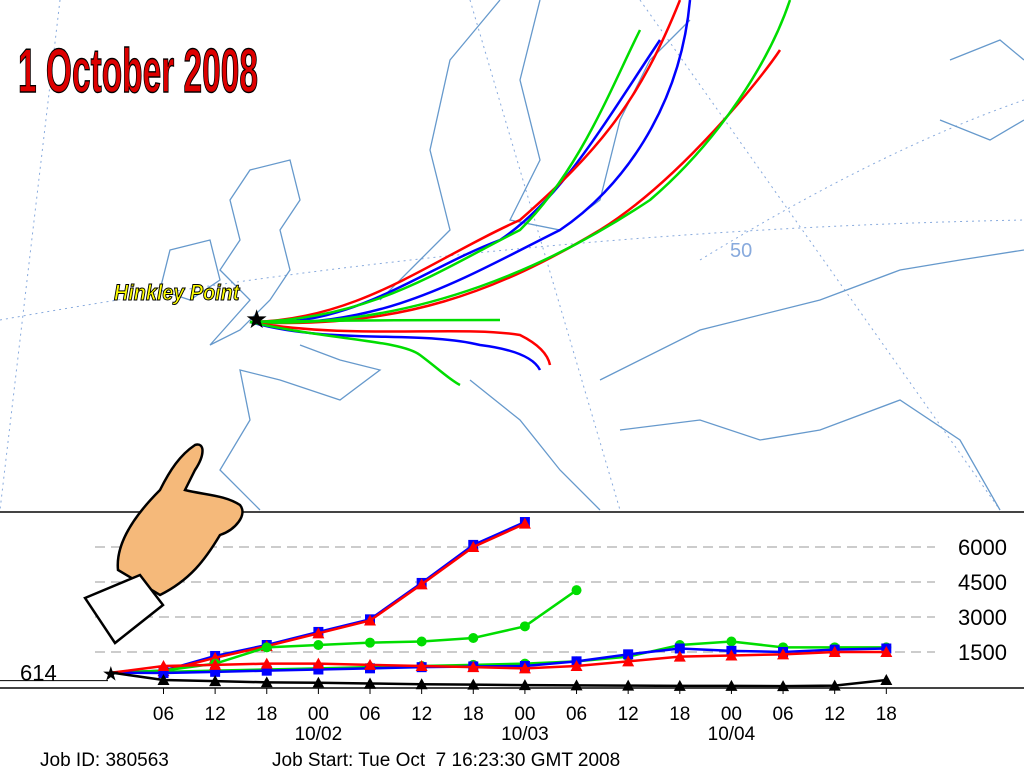  What do you see at coordinates (982, 652) in the screenshot?
I see `y-tick-label: 1500` at bounding box center [982, 652].